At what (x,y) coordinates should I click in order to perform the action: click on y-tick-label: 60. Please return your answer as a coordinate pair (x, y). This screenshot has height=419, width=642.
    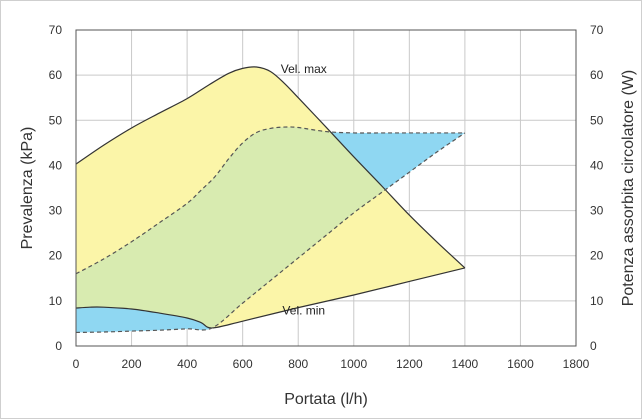
    Looking at the image, I should click on (56, 75).